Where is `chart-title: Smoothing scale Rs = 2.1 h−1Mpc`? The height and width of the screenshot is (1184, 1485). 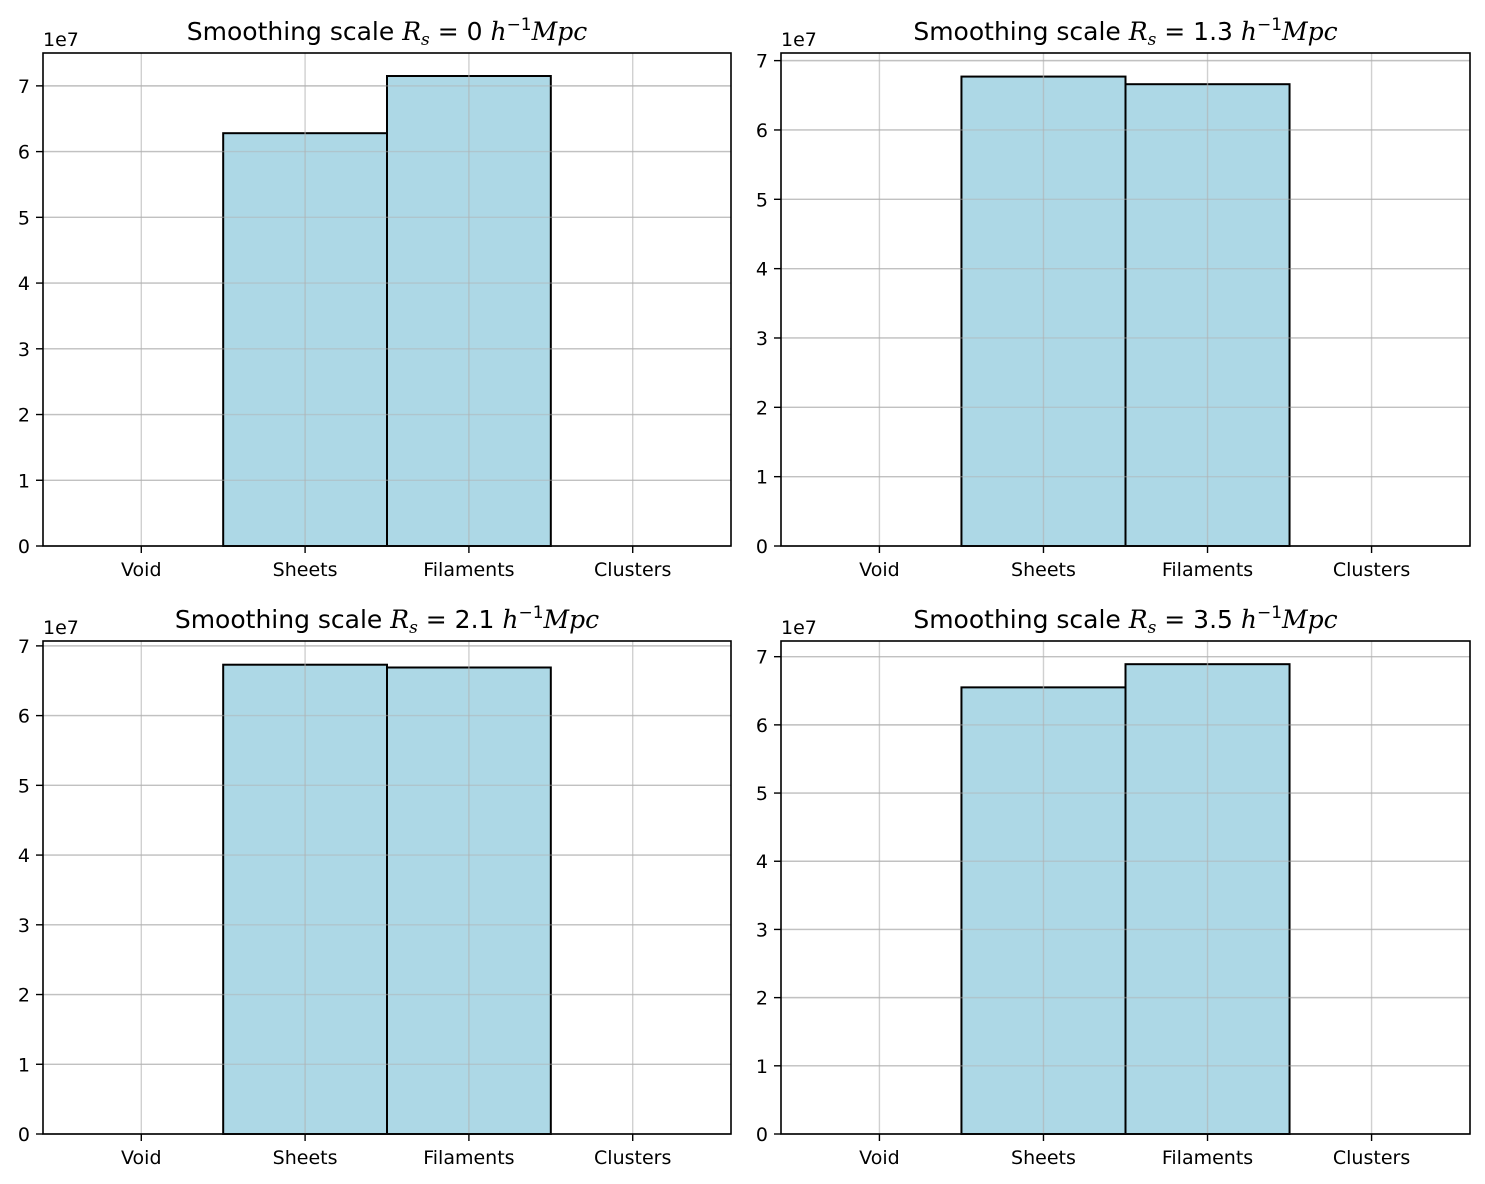 chart-title: Smoothing scale Rs = 2.1 h−1Mpc is located at coordinates (387, 620).